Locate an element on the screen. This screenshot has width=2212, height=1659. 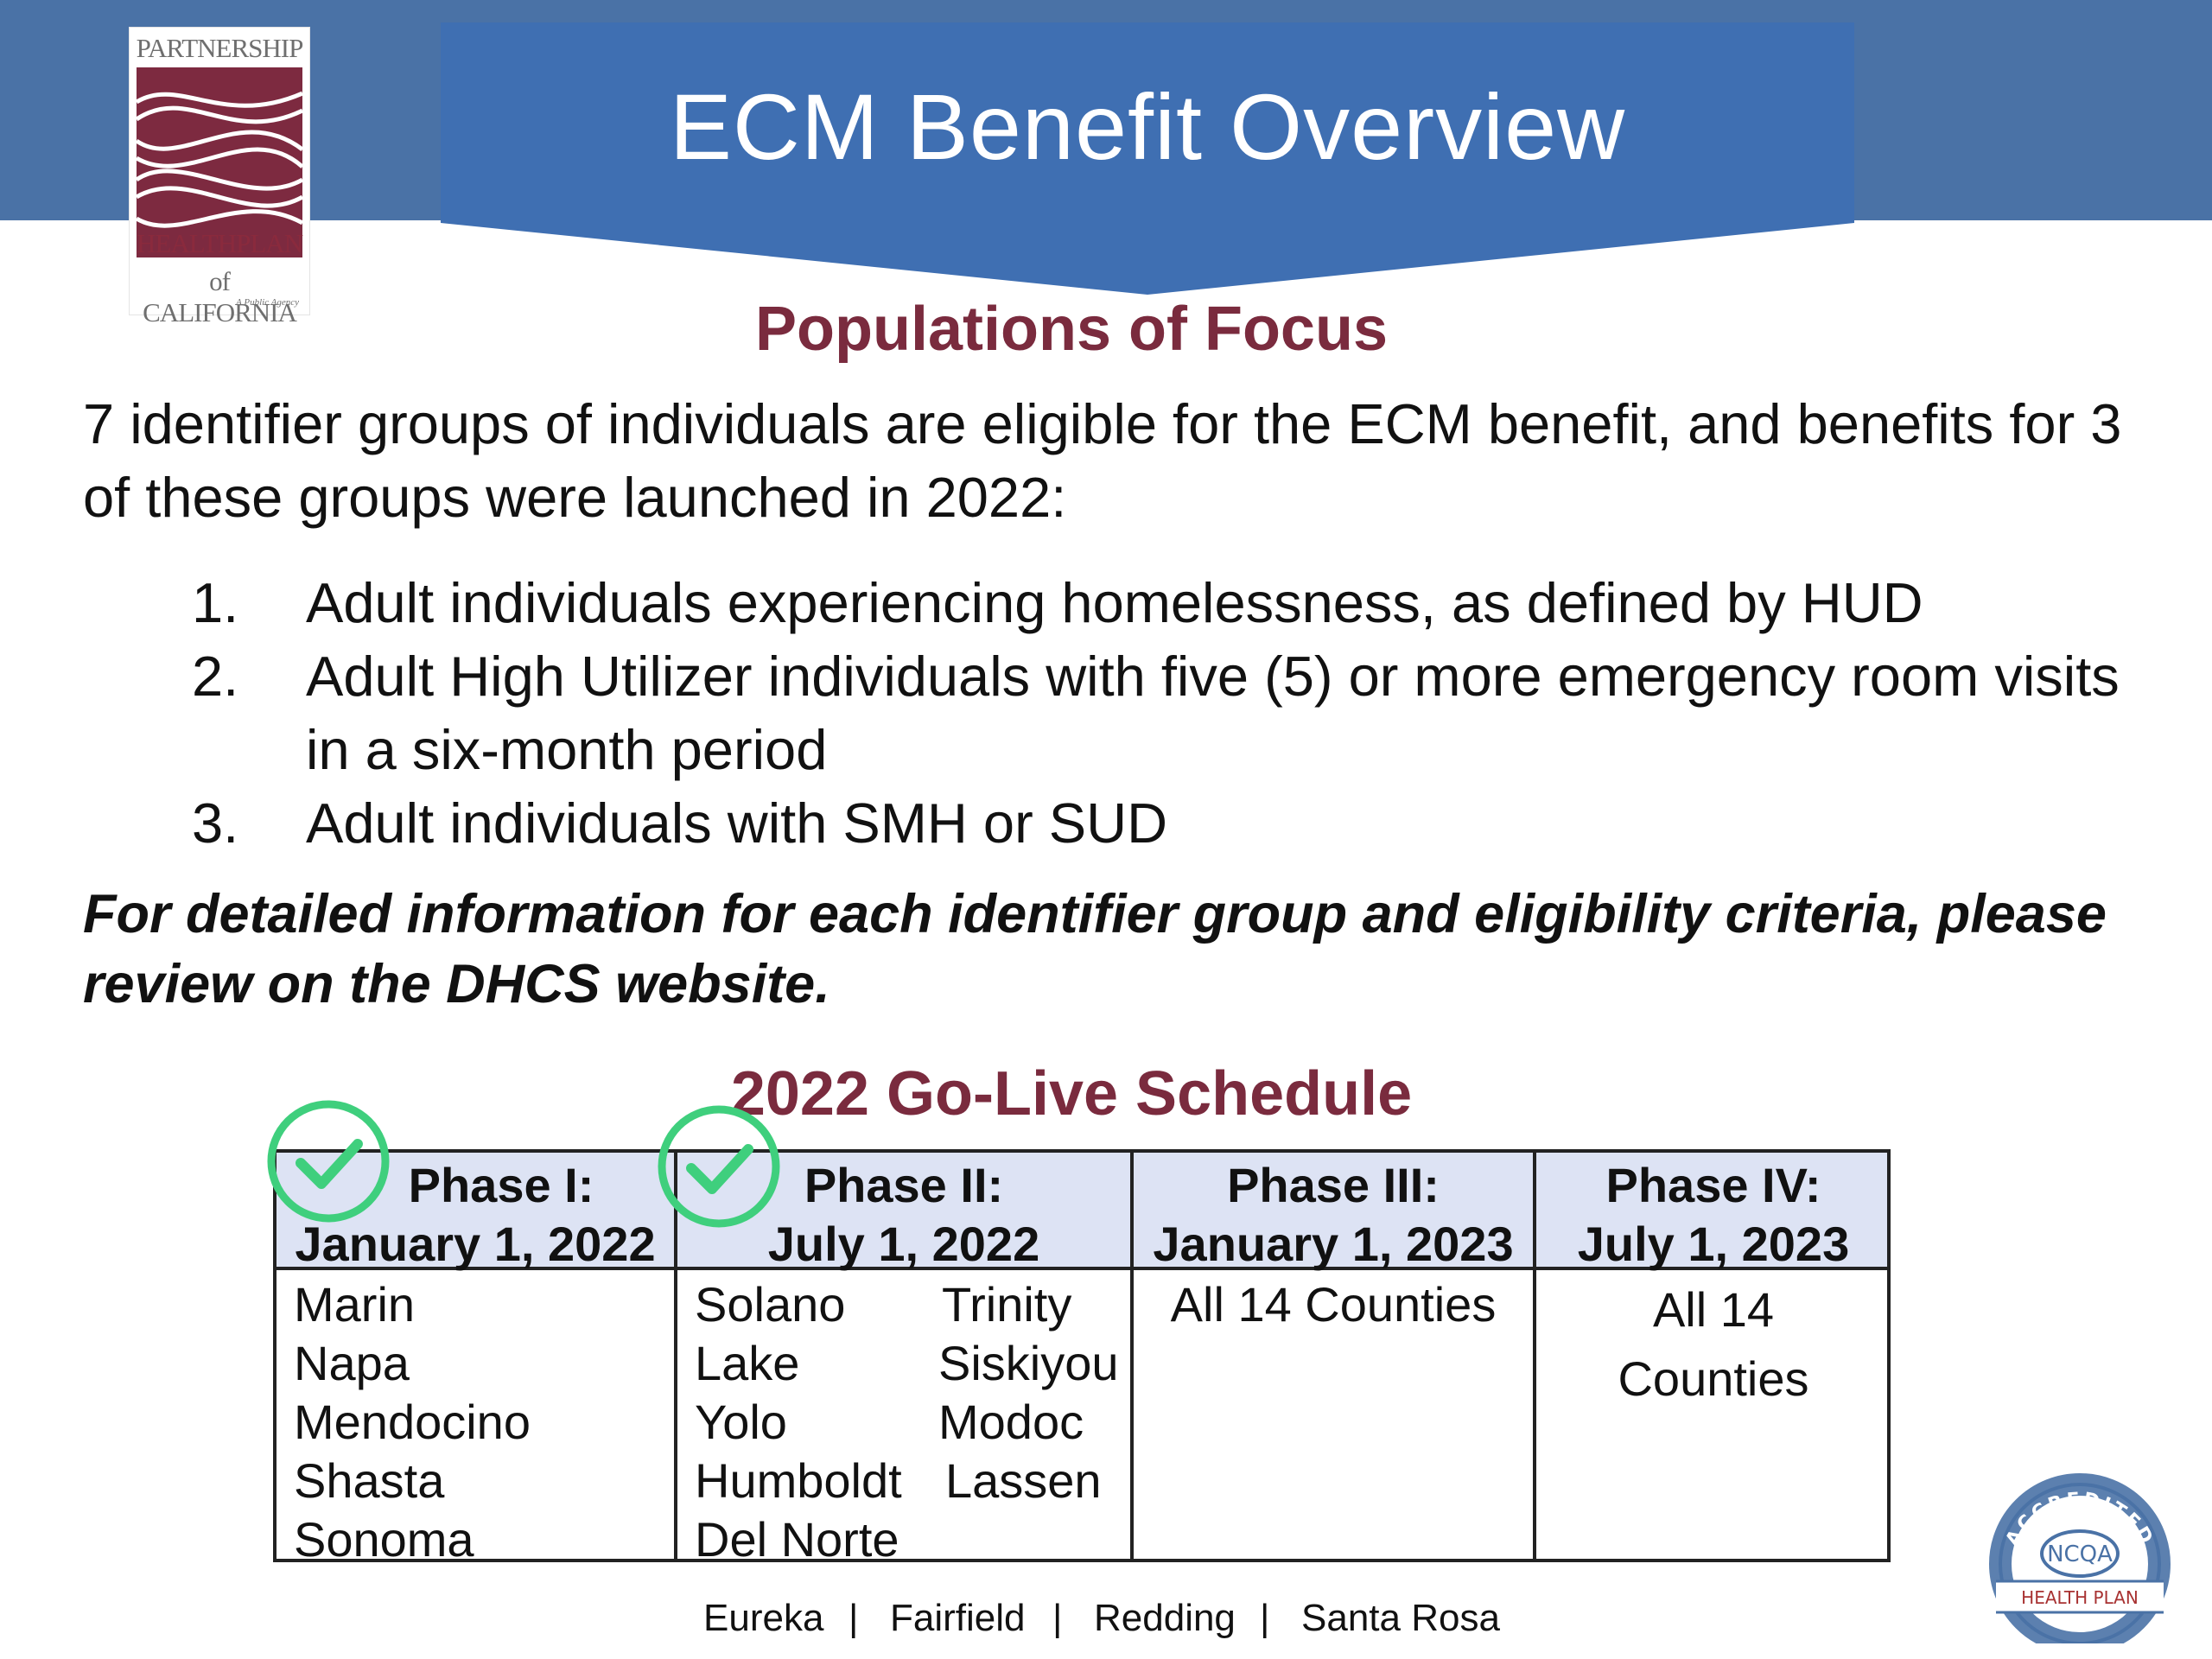
list-item: 3. Adult individuals with SMH or SUD is located at coordinates (1159, 823).